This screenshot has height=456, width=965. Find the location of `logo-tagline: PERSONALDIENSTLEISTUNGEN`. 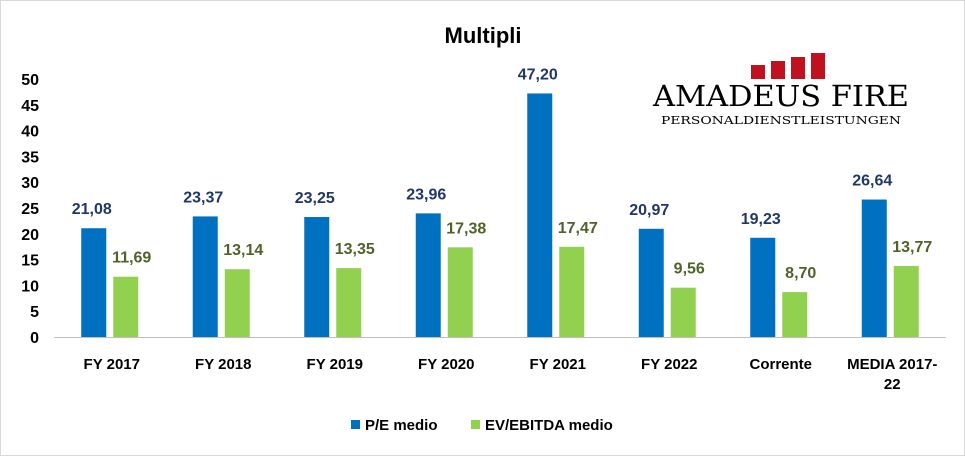

logo-tagline: PERSONALDIENSTLEISTUNGEN is located at coordinates (781, 120).